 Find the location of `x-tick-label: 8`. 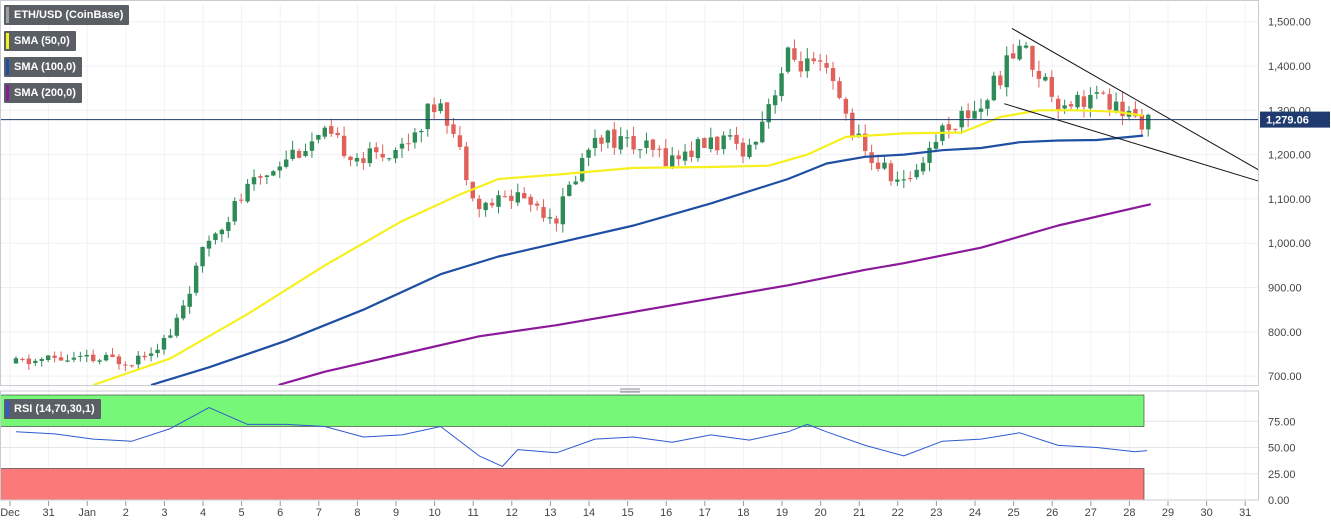

x-tick-label: 8 is located at coordinates (357, 513).